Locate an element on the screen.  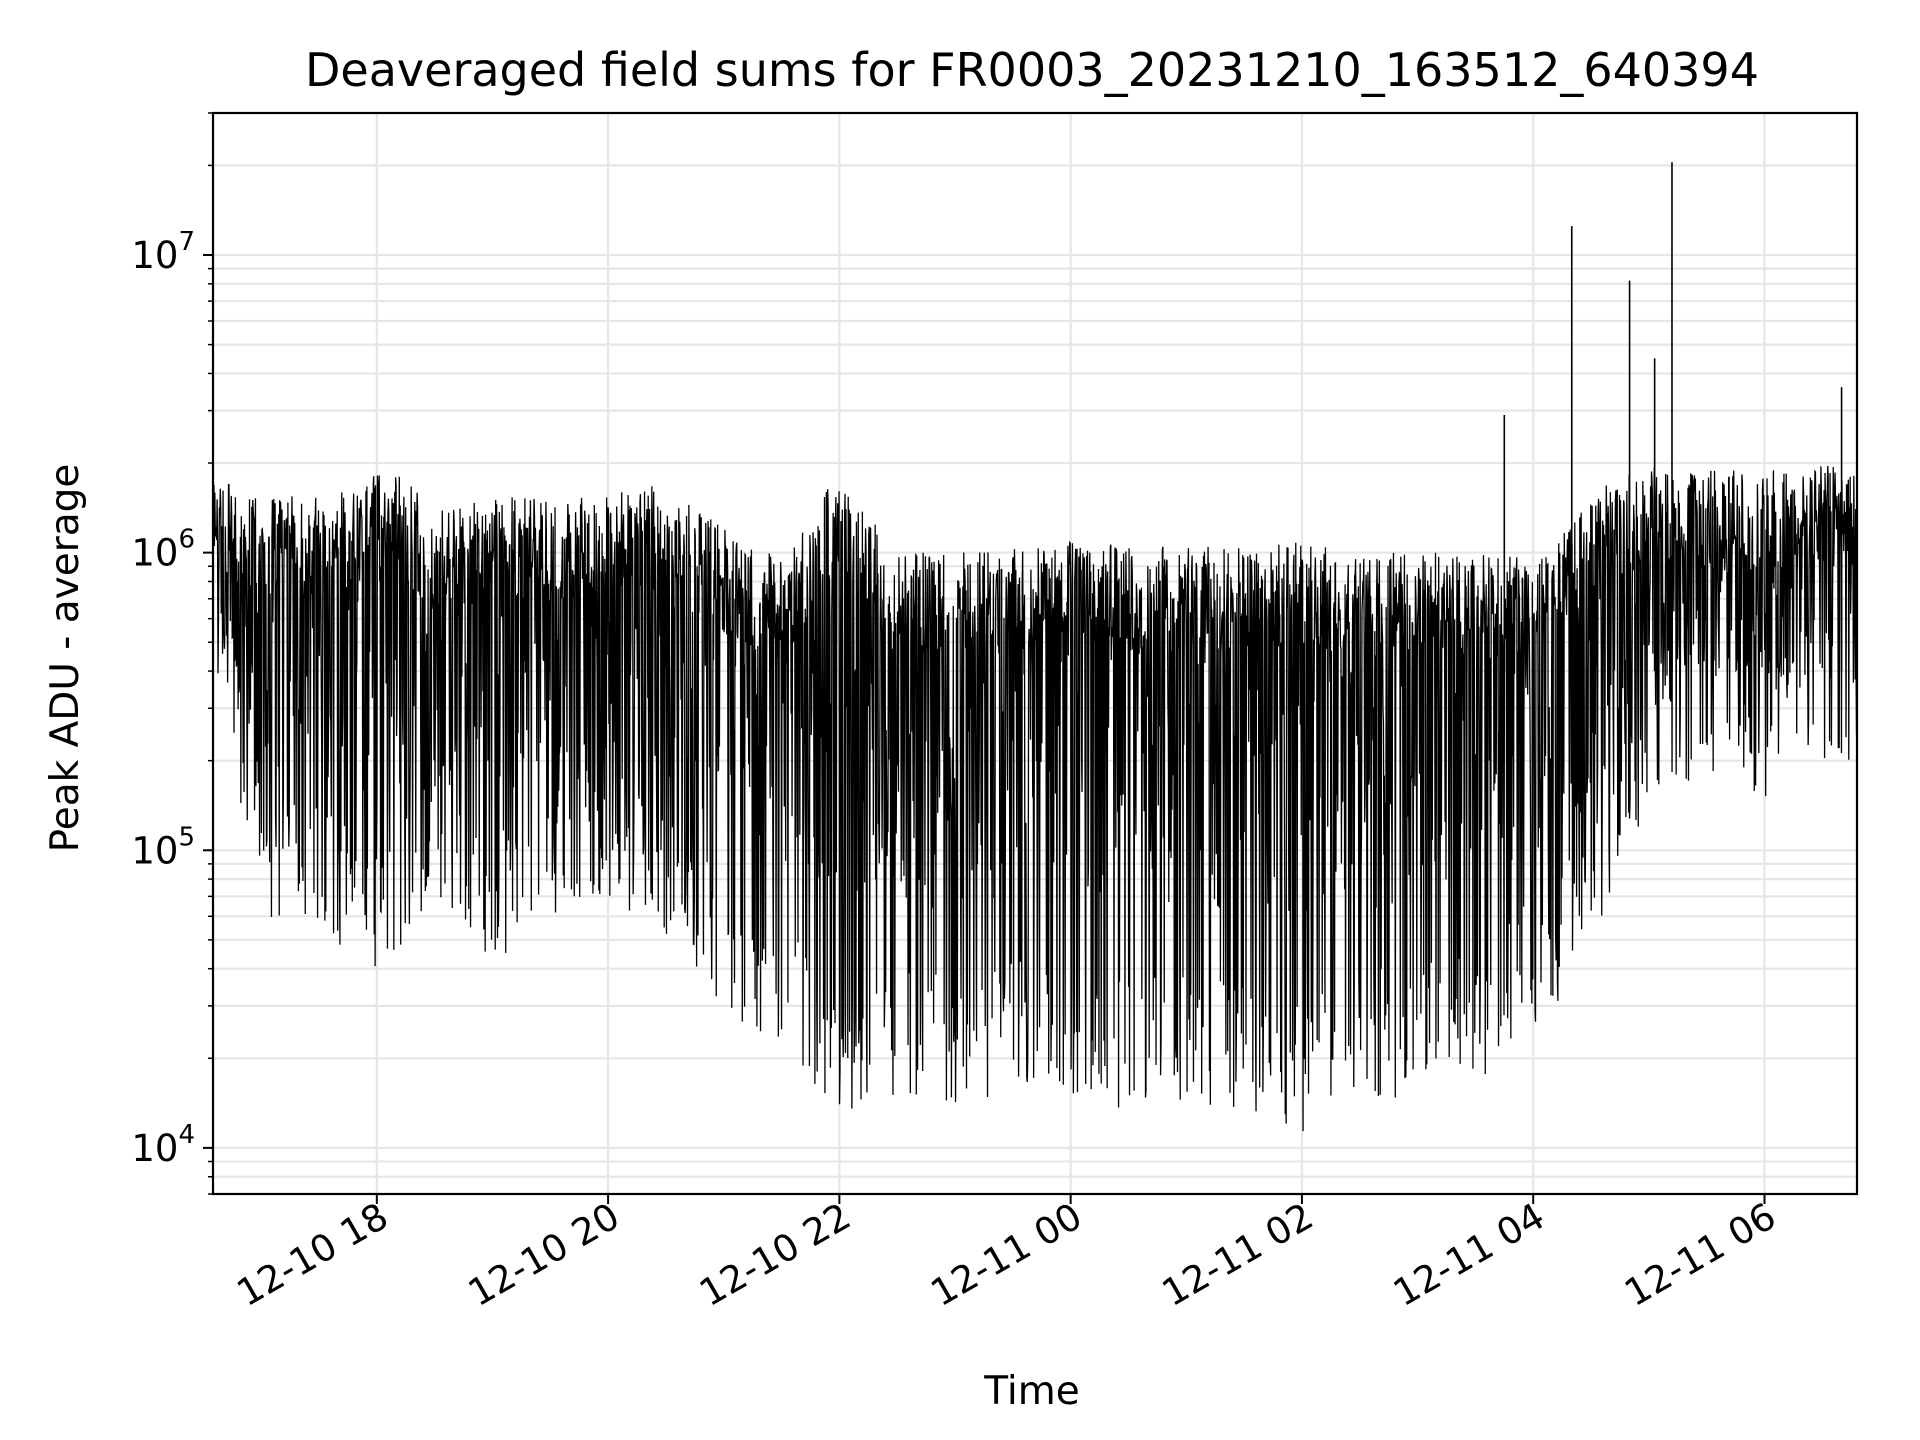
y-tick-exponent: 6 is located at coordinates (186, 540).